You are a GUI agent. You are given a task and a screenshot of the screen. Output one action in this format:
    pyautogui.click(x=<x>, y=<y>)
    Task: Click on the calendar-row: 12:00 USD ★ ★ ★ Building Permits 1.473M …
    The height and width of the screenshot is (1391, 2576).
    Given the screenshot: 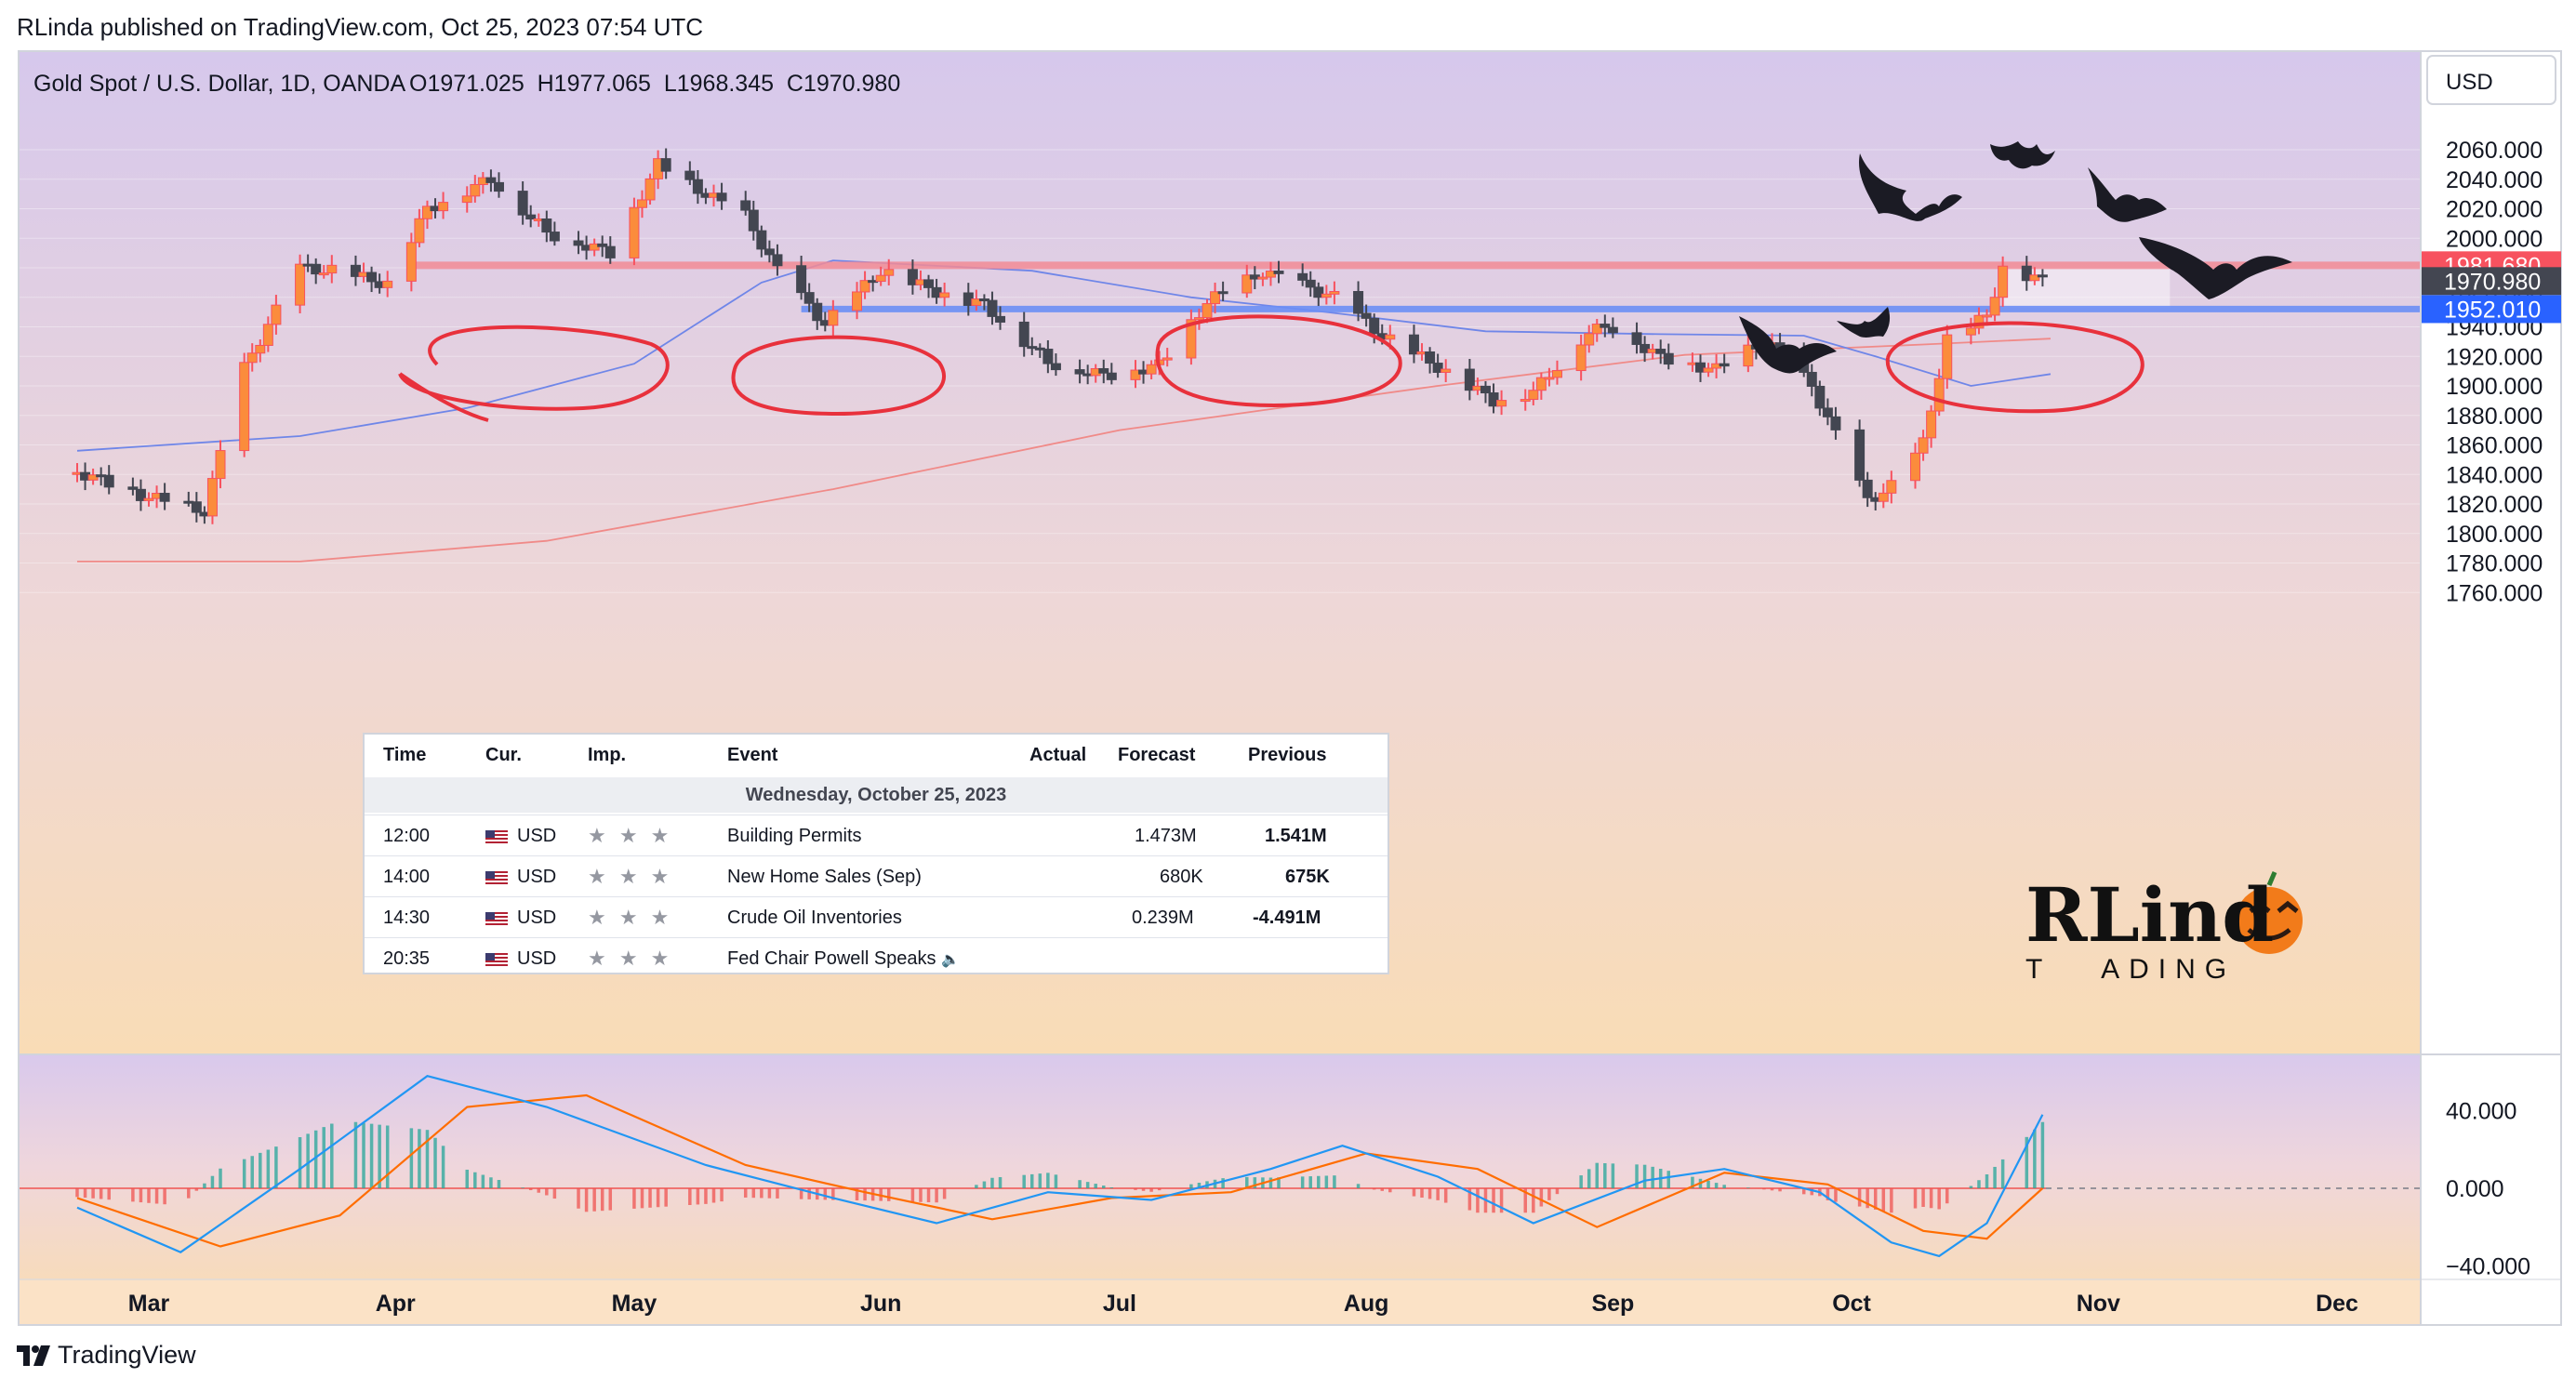 What is the action you would take?
    pyautogui.click(x=876, y=835)
    